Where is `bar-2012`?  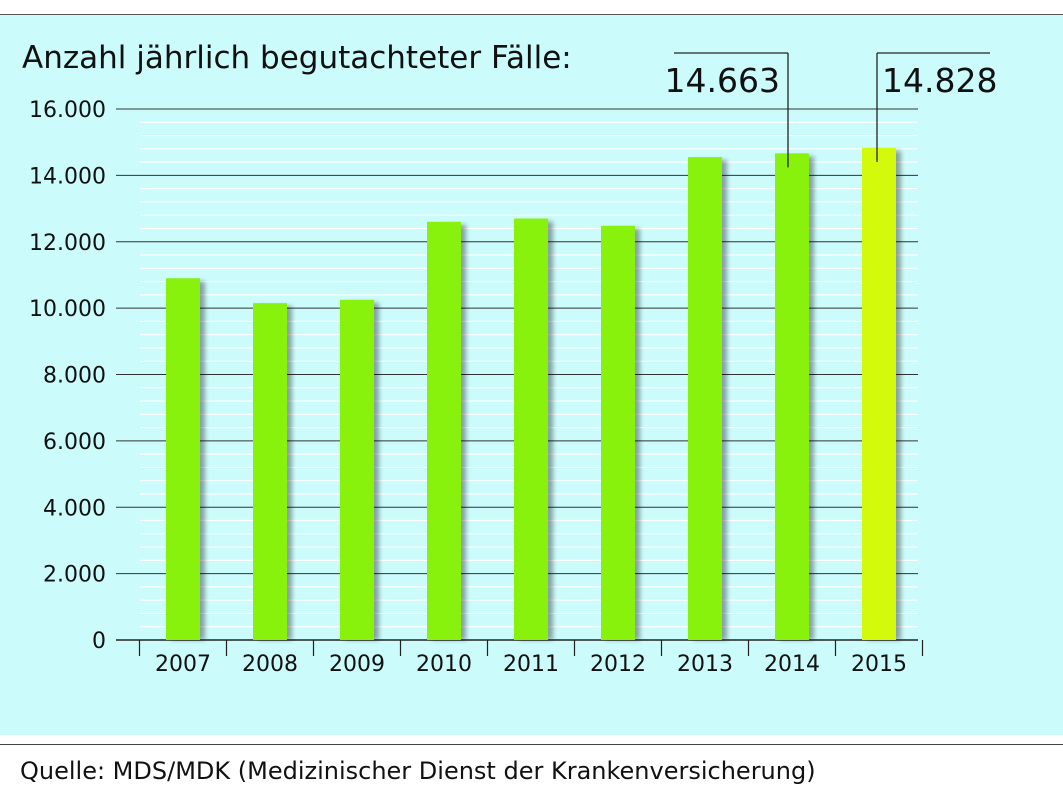
bar-2012 is located at coordinates (618, 432).